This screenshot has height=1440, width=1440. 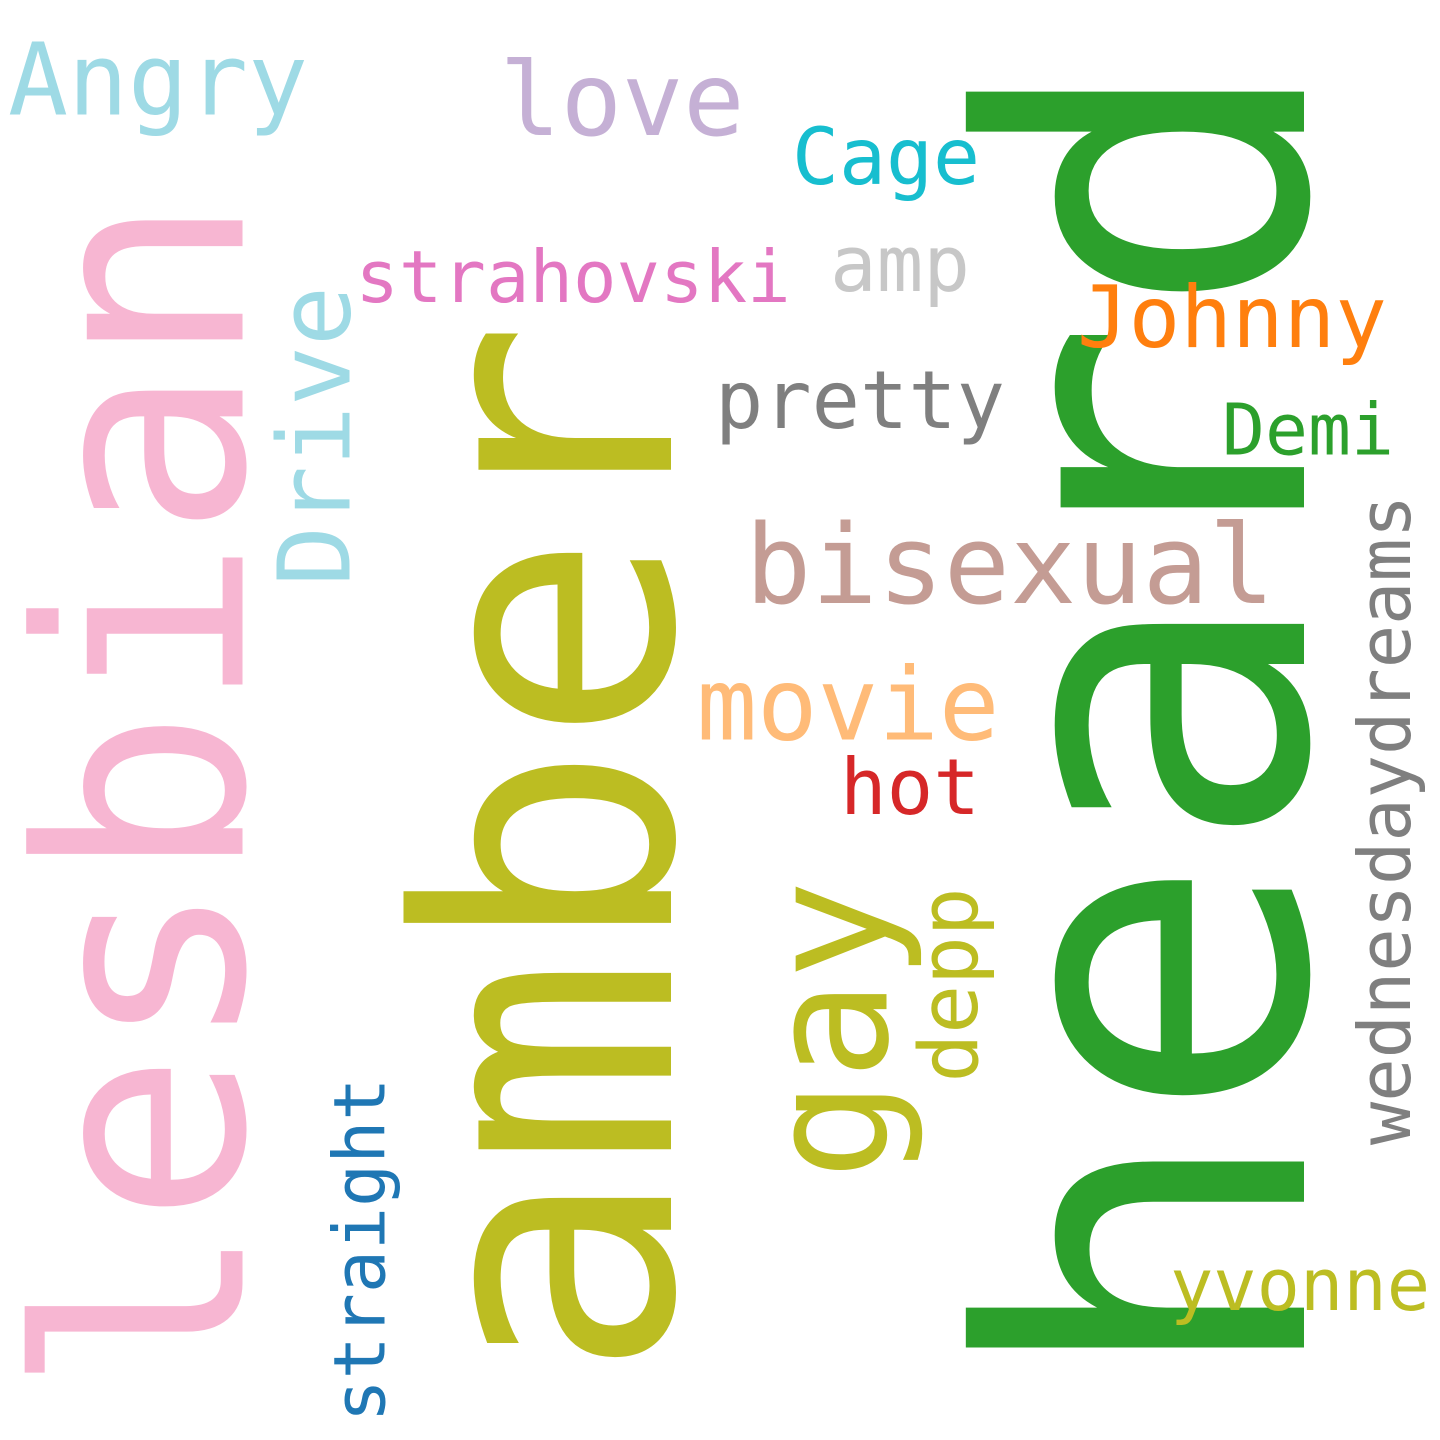 I want to click on word-johnny: Johnny, so click(x=1232, y=318).